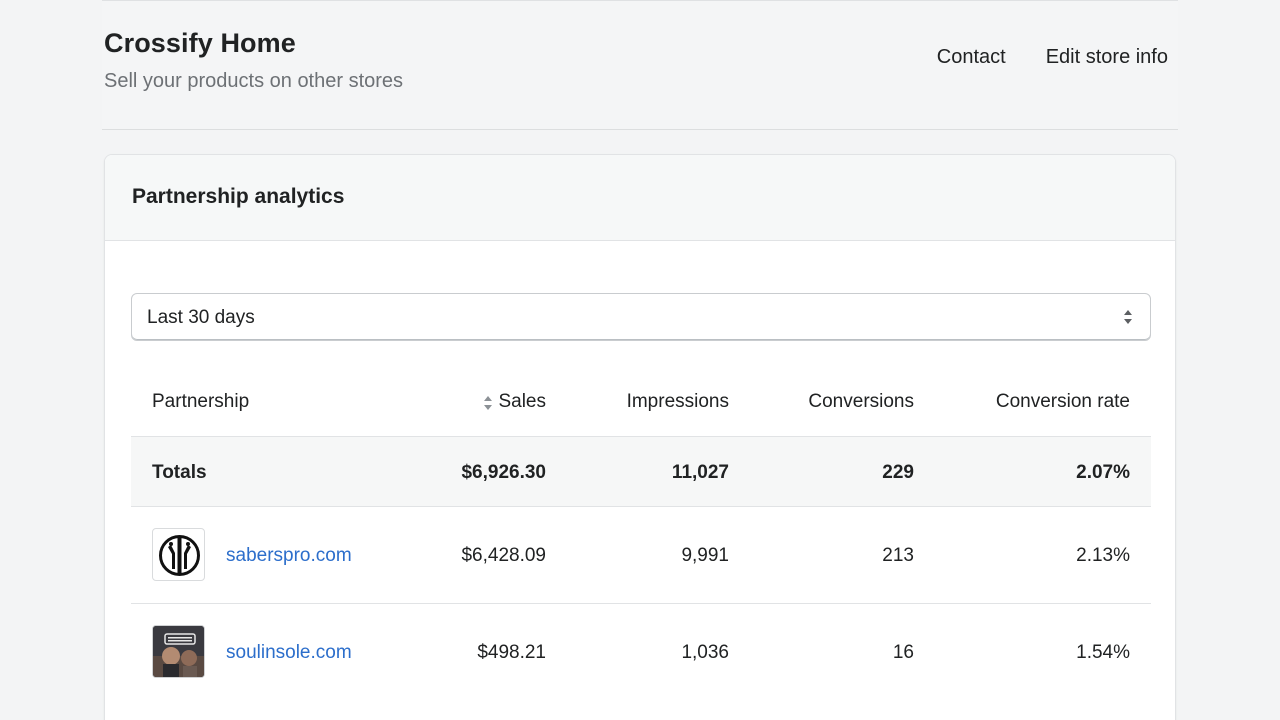 The height and width of the screenshot is (720, 1280). What do you see at coordinates (898, 472) in the screenshot?
I see `totals-conversions: 229` at bounding box center [898, 472].